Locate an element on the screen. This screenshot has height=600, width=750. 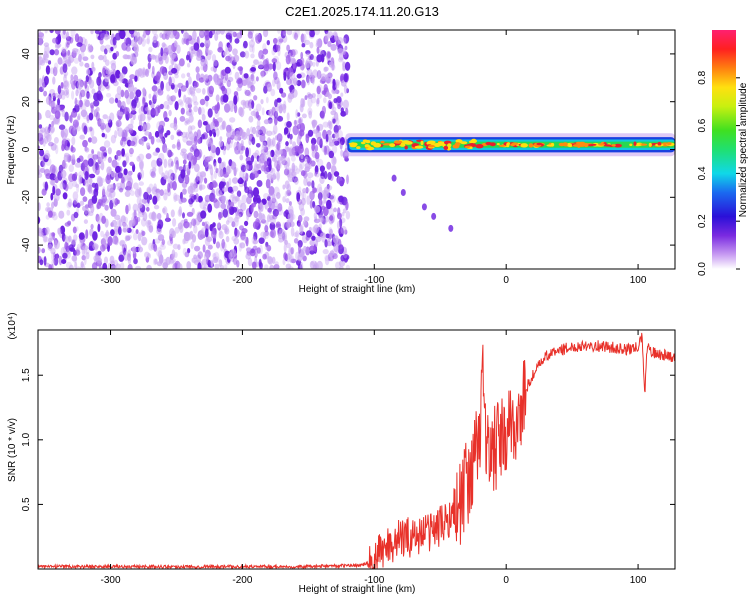
x-tick-label: 0 is located at coordinates (506, 580).